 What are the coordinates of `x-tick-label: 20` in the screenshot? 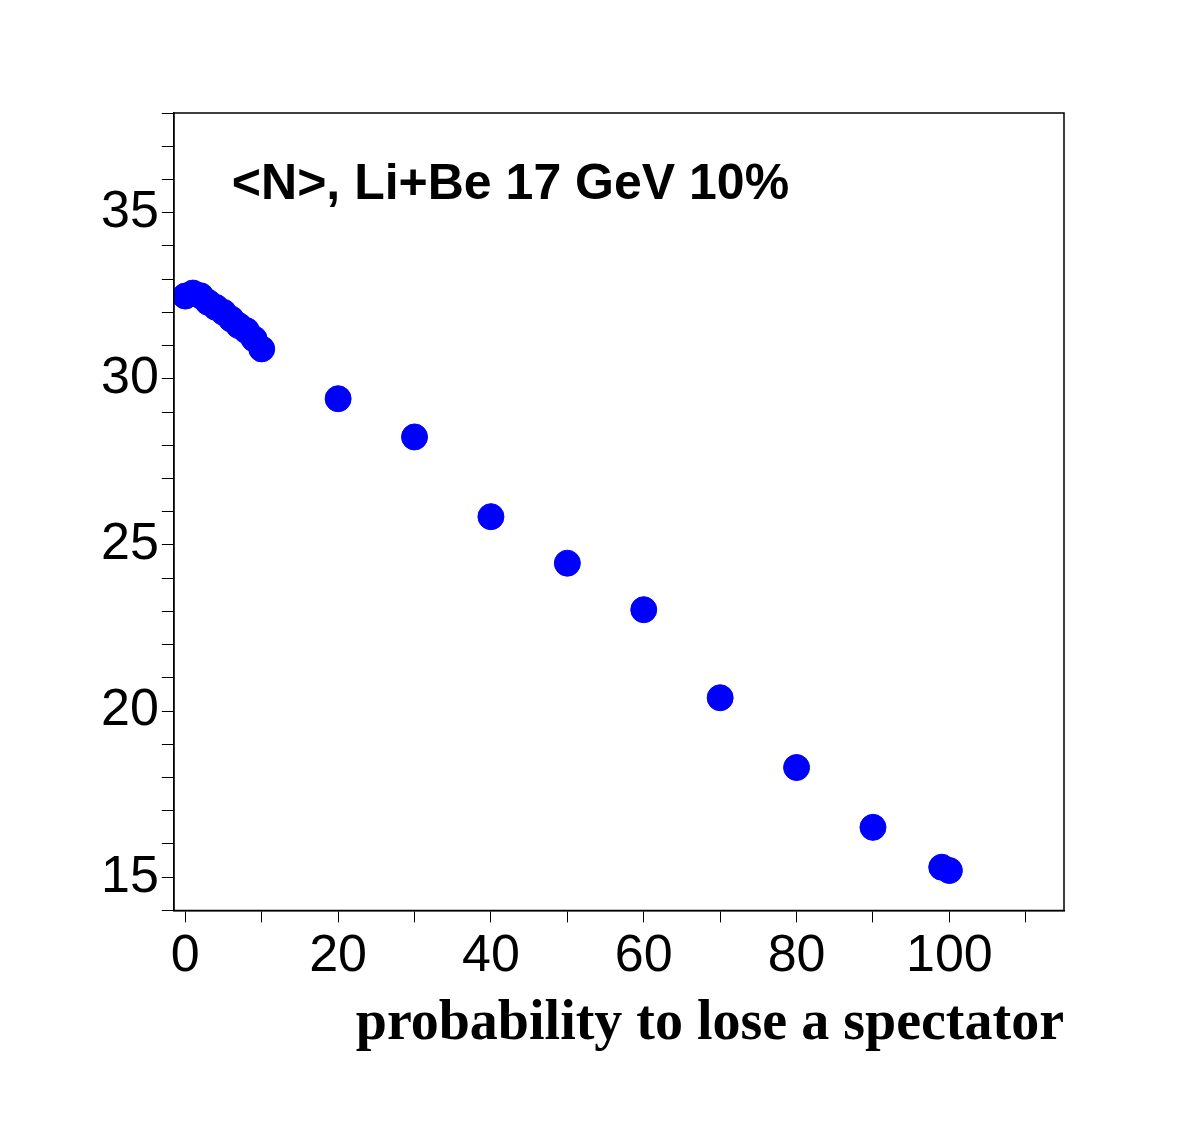 It's located at (338, 952).